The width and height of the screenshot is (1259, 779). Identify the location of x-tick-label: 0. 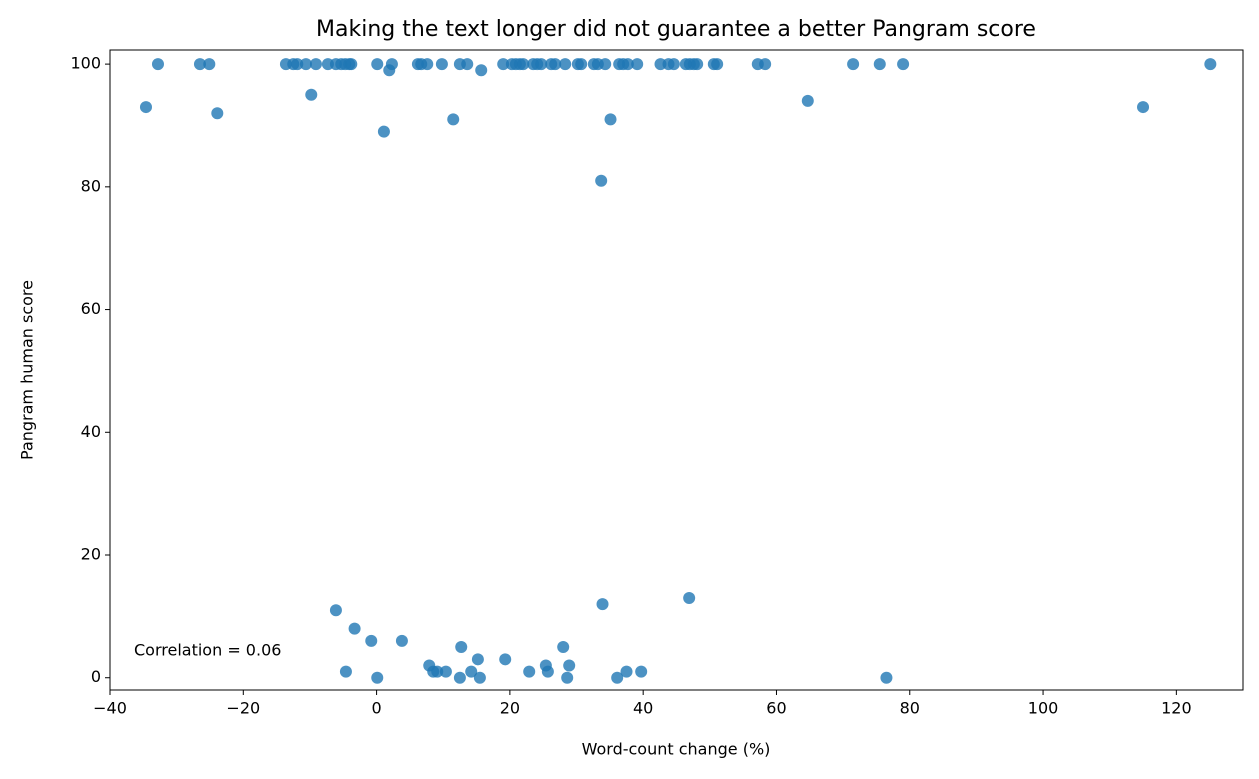
(376, 708).